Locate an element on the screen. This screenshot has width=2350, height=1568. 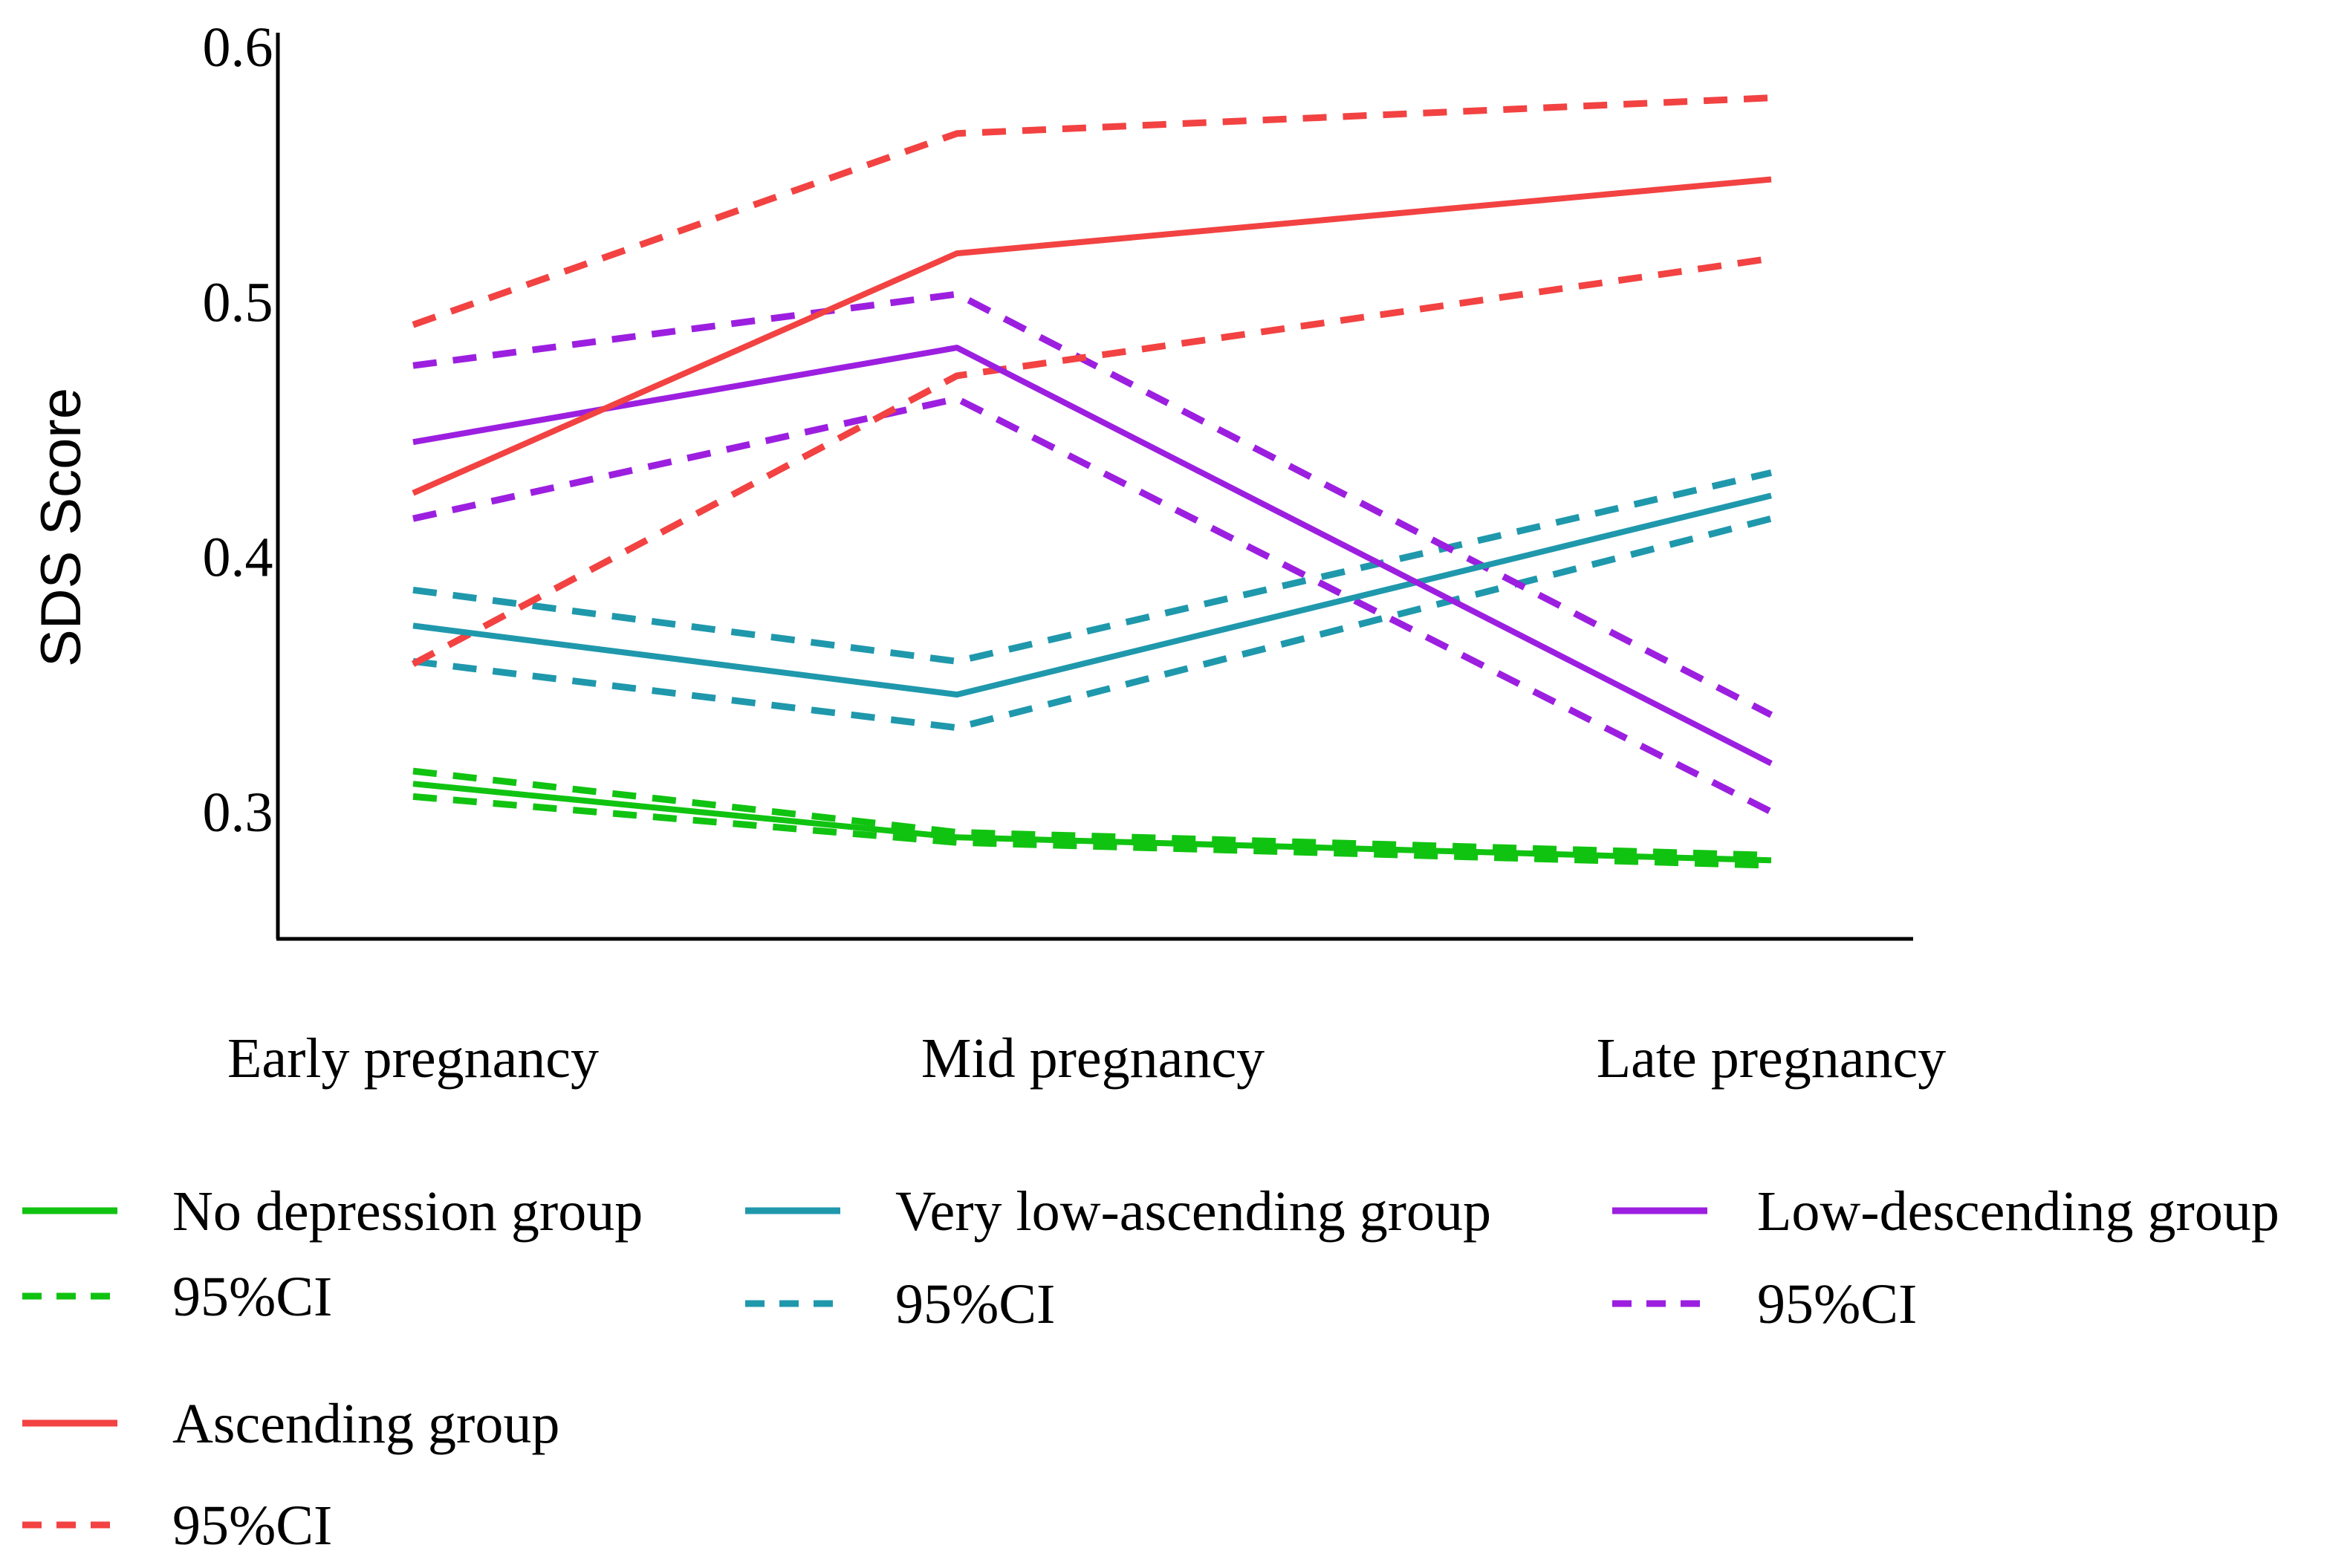
legend-item: No depression group is located at coordinates (332, 1212).